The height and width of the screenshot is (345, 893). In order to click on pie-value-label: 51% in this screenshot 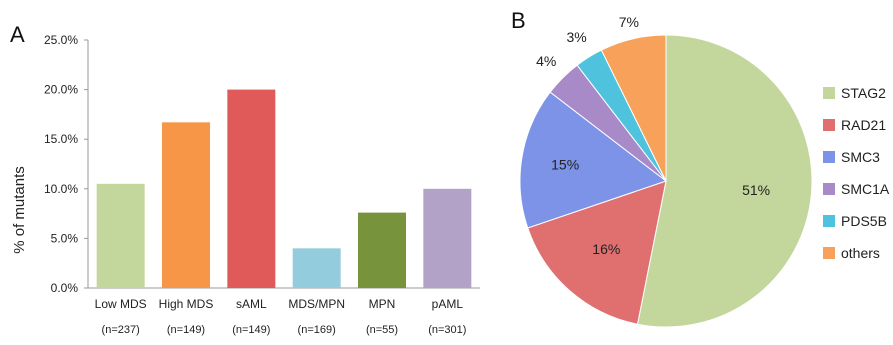, I will do `click(756, 190)`.